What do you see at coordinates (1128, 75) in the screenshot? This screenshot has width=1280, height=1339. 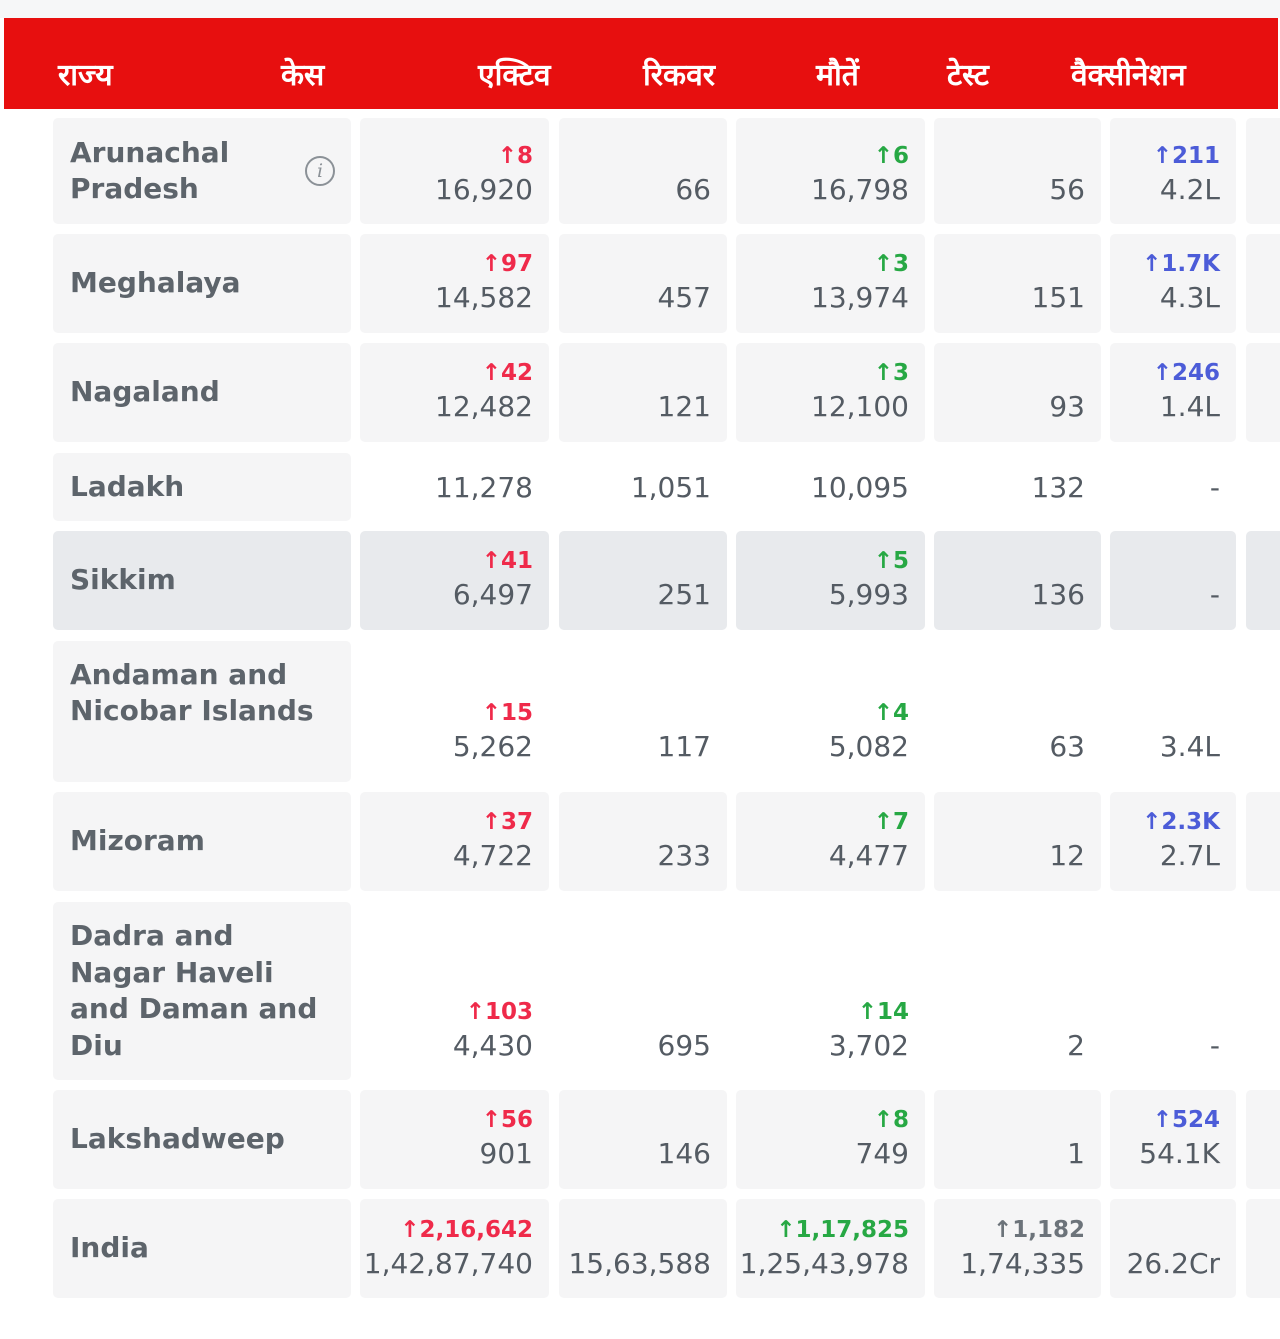 I see `header-vaccination: वैक्सीनेशन` at bounding box center [1128, 75].